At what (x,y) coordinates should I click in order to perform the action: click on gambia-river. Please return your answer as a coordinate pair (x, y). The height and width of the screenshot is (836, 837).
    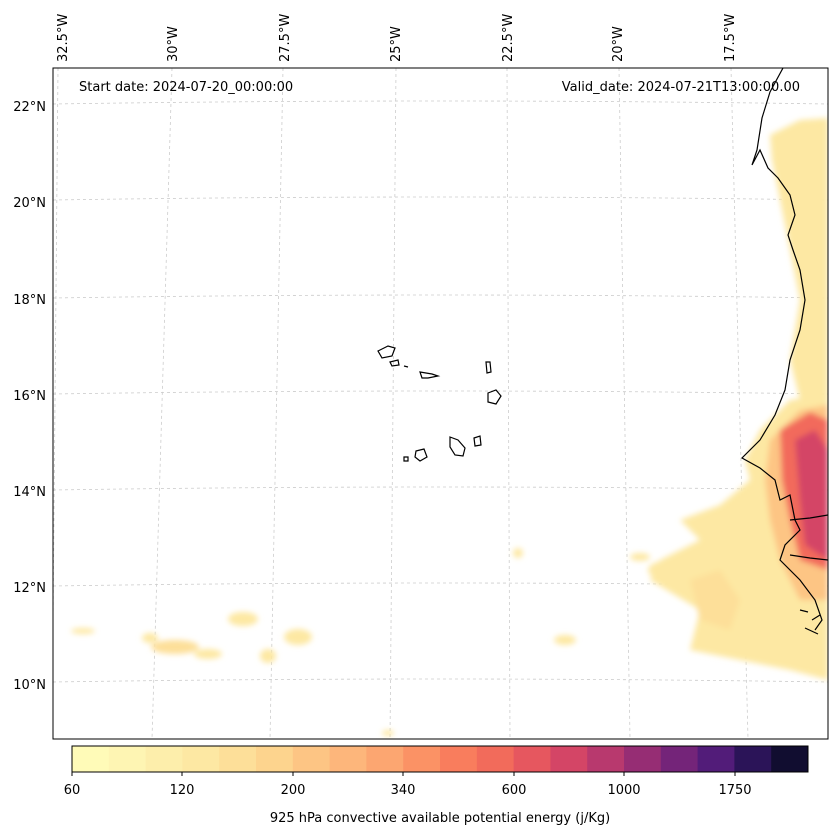
    Looking at the image, I should click on (808, 517).